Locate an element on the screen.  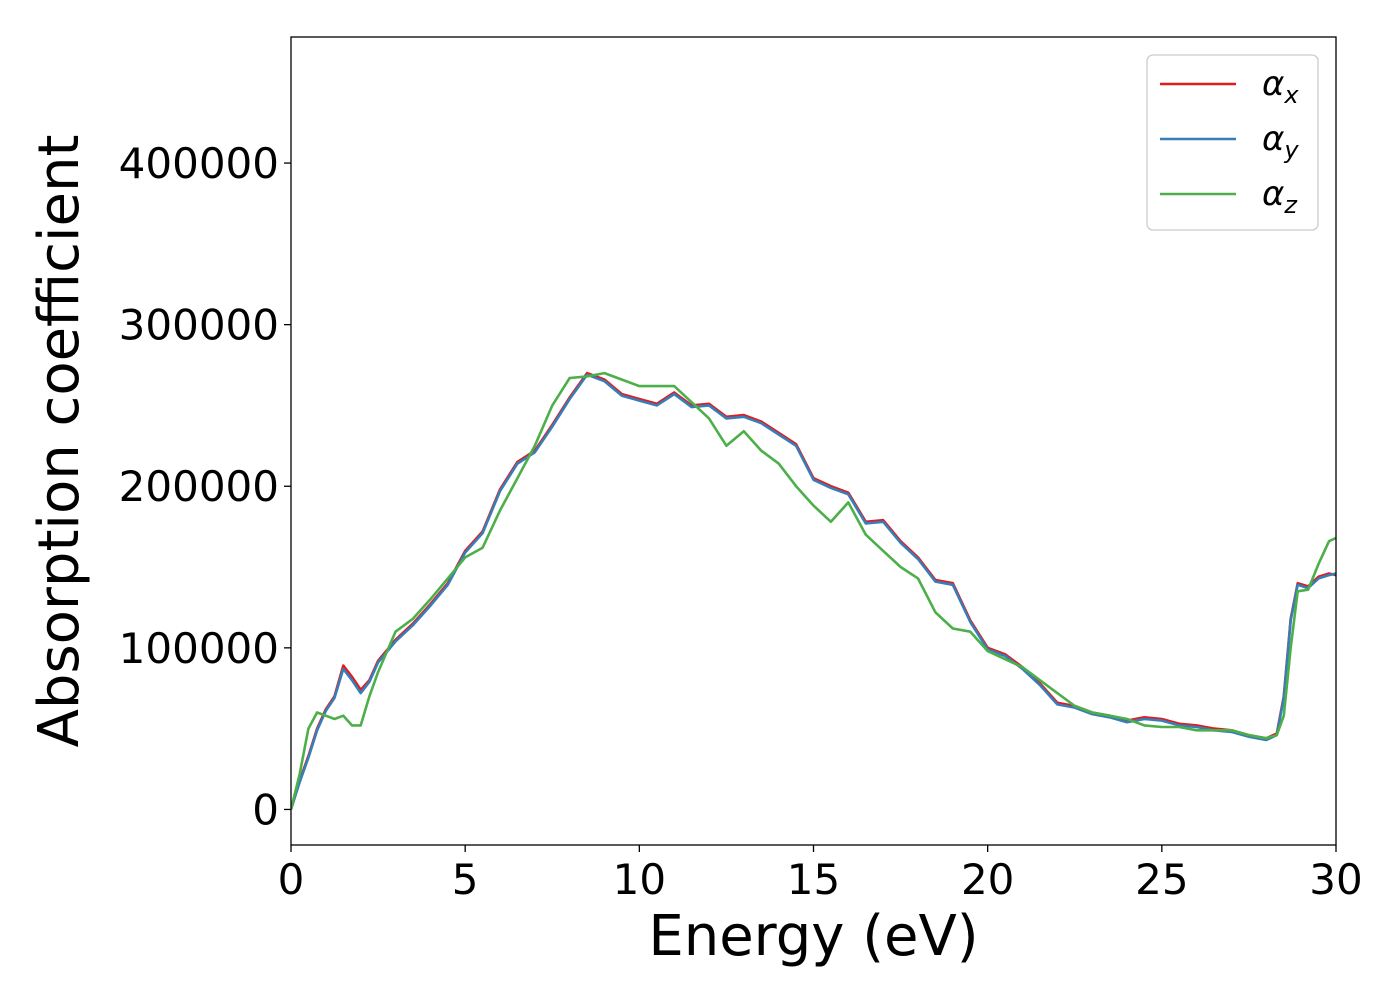
legend: αx αy αz is located at coordinates (1232, 142).